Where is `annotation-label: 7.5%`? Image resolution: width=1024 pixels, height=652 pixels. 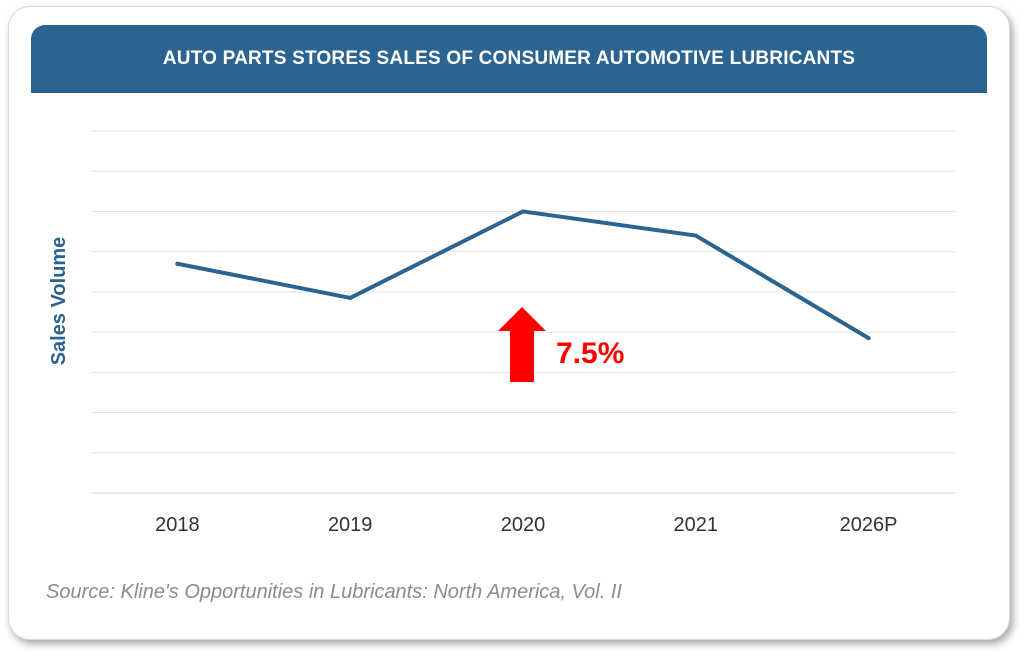 annotation-label: 7.5% is located at coordinates (590, 353).